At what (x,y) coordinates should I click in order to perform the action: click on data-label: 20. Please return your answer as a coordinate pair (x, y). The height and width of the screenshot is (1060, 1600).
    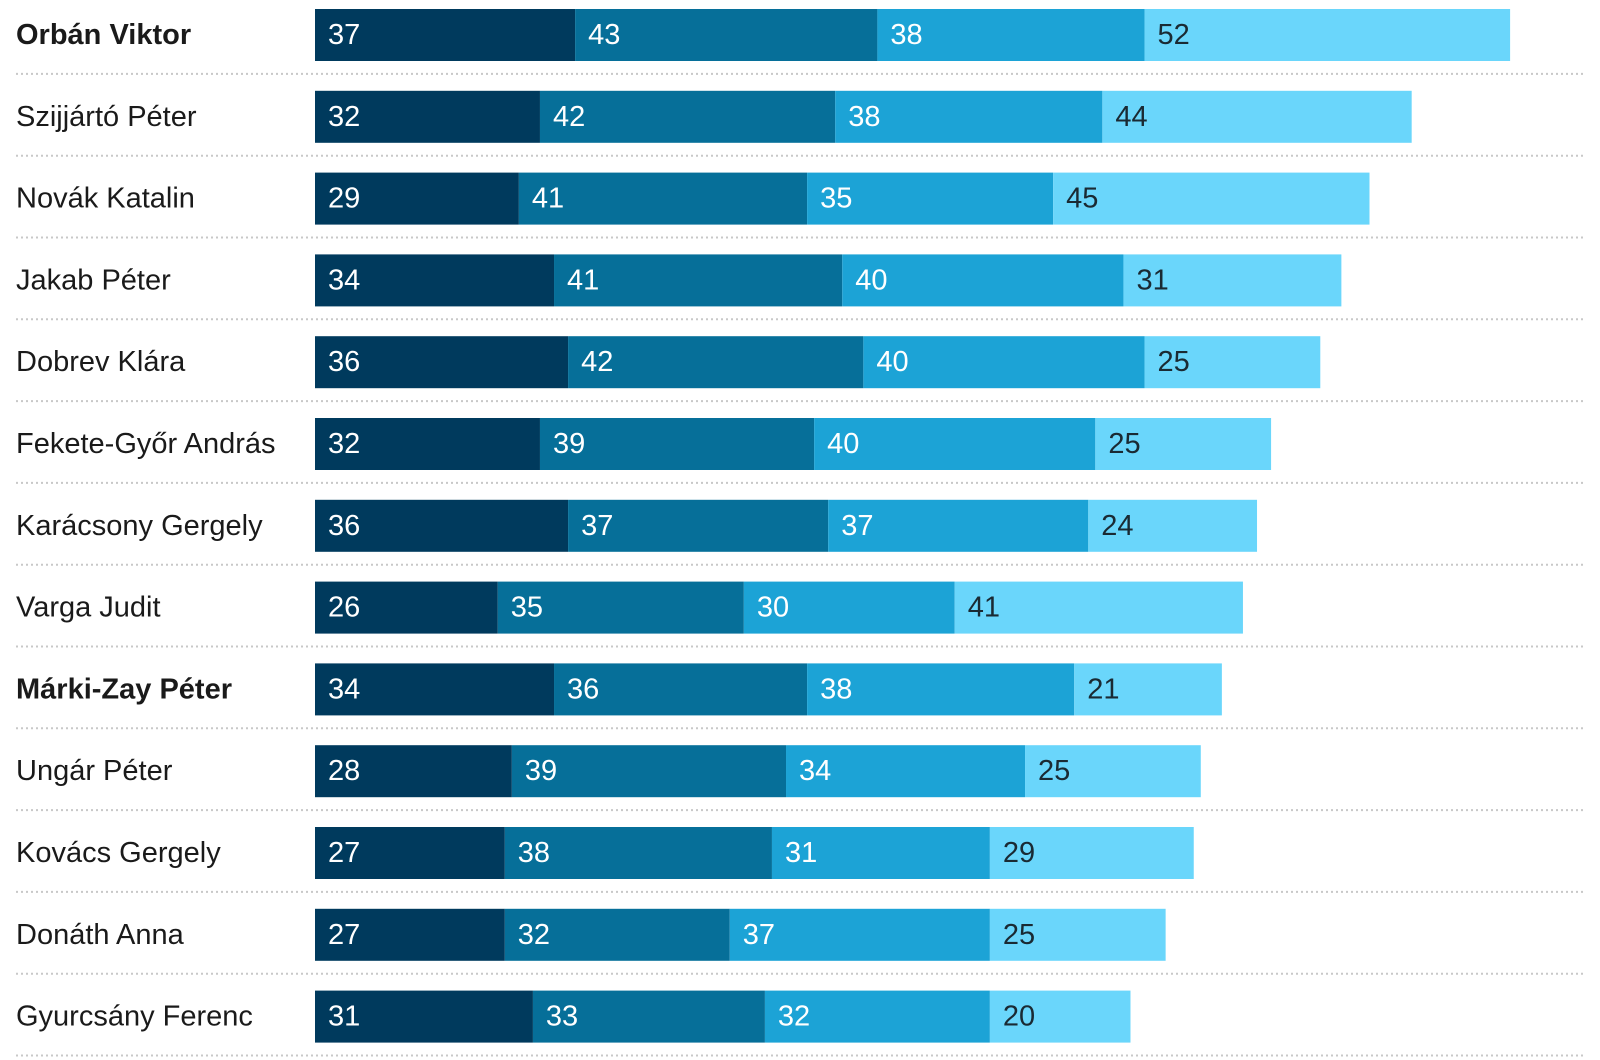
    Looking at the image, I should click on (1019, 1017).